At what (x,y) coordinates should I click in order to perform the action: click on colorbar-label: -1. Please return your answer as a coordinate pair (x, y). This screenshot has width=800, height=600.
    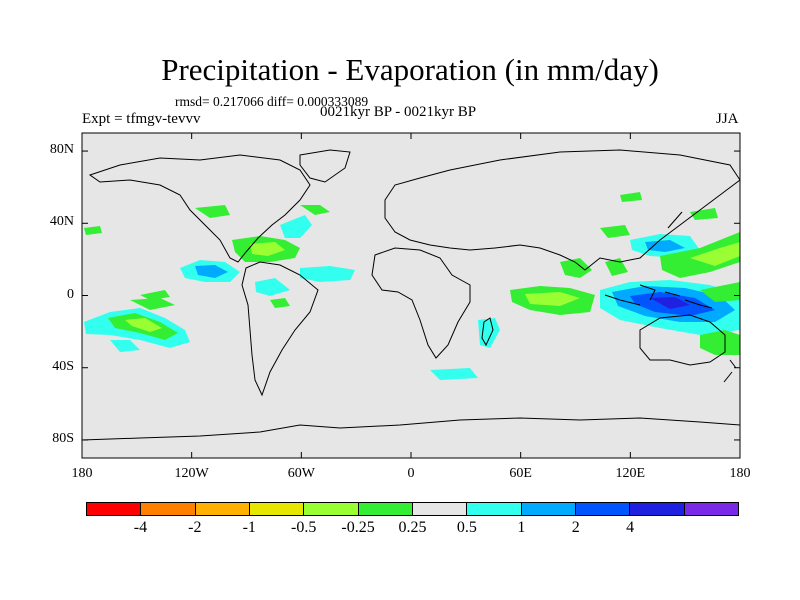
    Looking at the image, I should click on (249, 527).